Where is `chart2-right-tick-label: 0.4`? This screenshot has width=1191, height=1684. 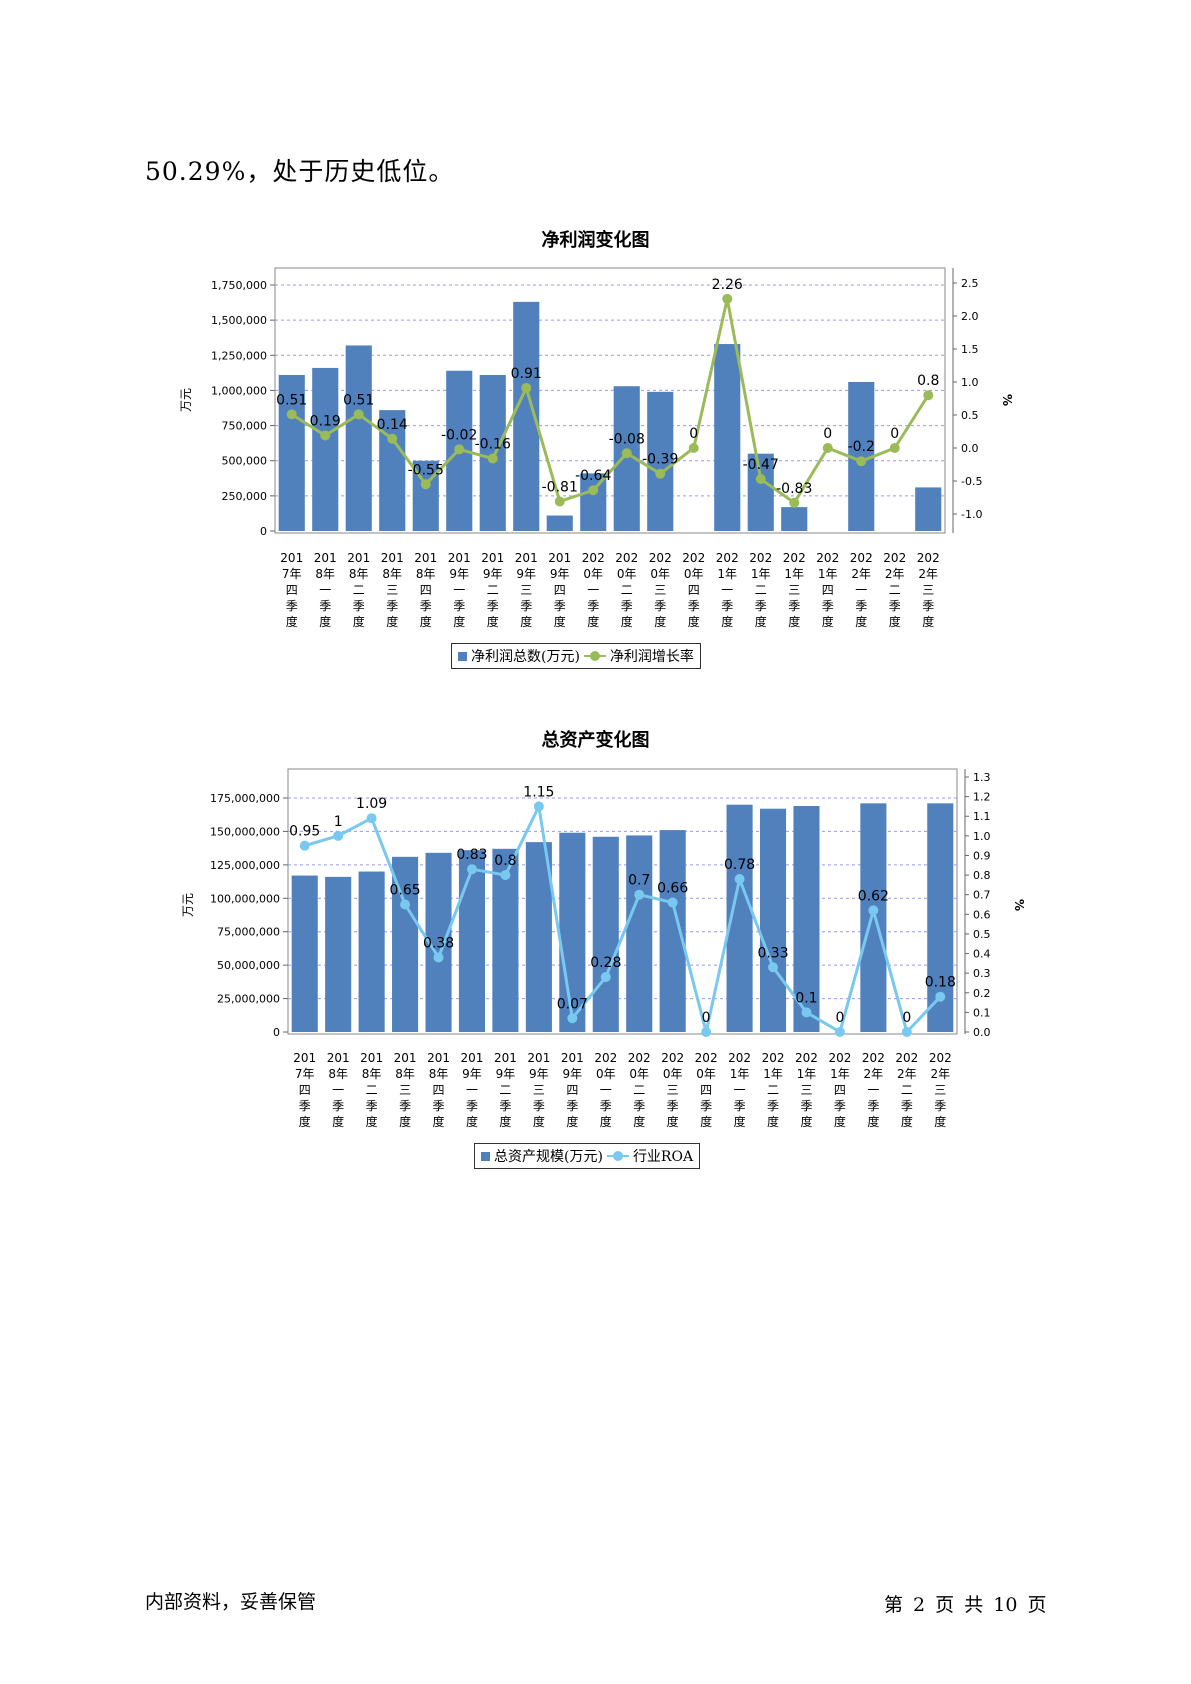
chart2-right-tick-label: 0.4 is located at coordinates (982, 954).